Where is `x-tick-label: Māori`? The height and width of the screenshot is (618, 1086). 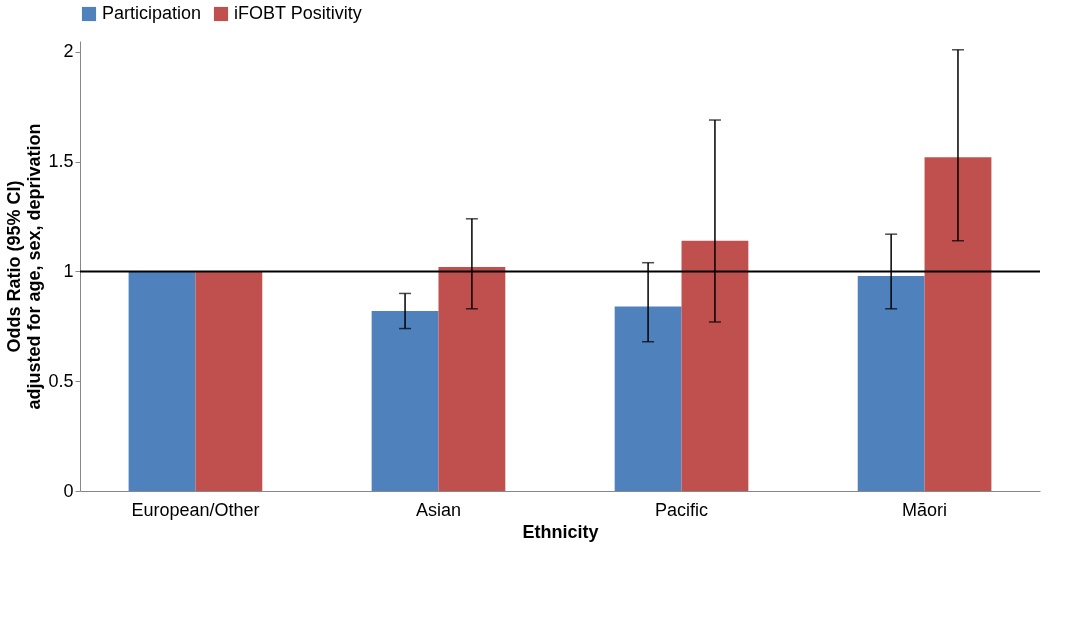 x-tick-label: Māori is located at coordinates (925, 509).